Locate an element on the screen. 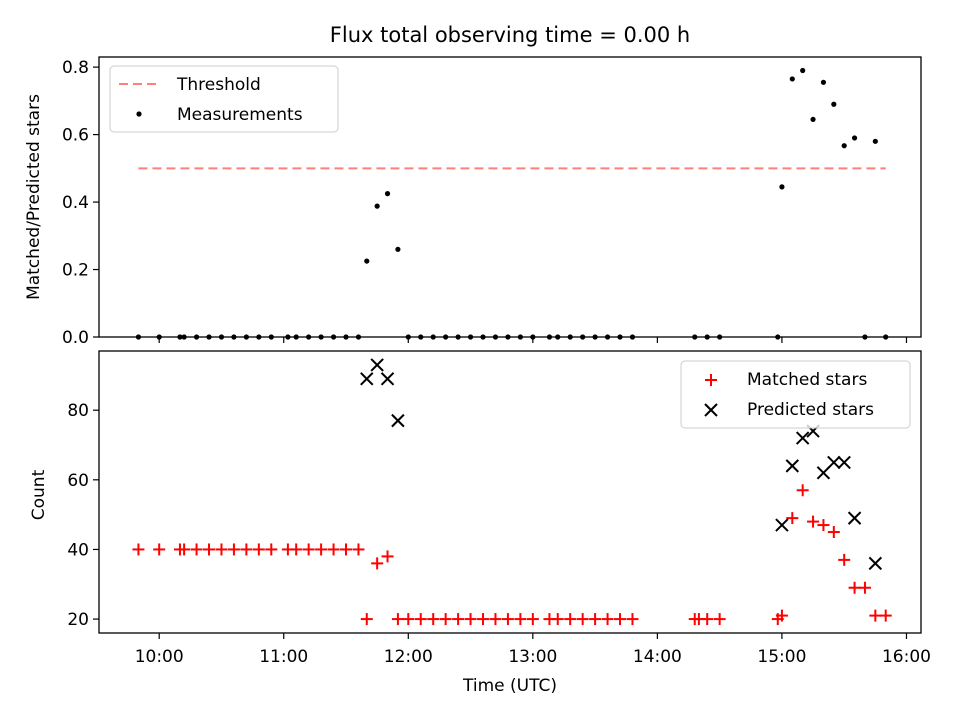 This screenshot has width=960, height=720. bottom-legend-box is located at coordinates (795, 394).